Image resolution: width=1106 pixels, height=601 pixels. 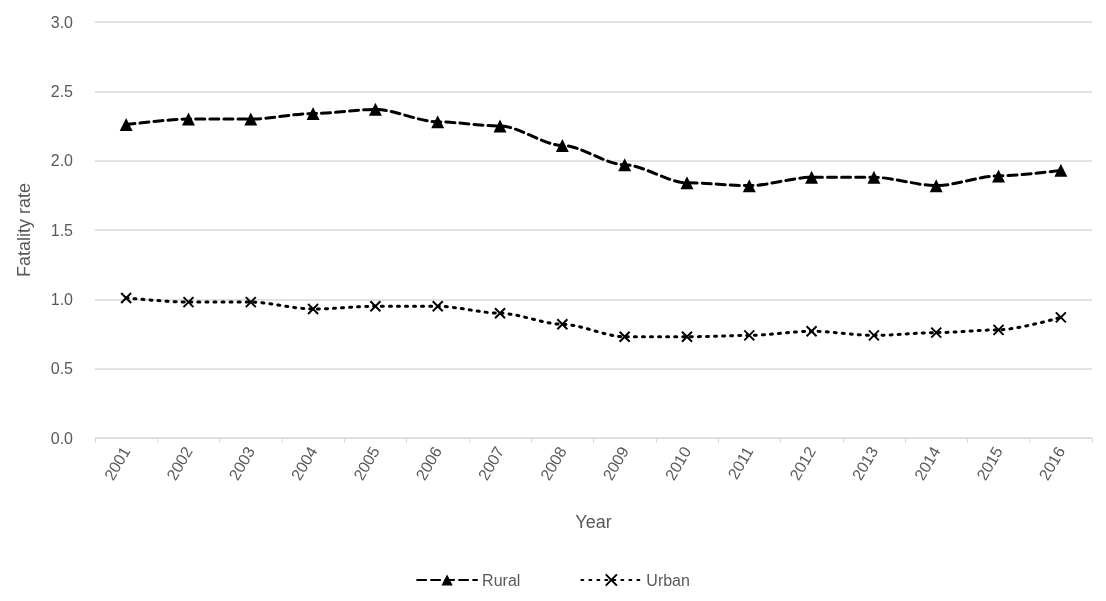 What do you see at coordinates (24, 230) in the screenshot?
I see `y-axis-title: Fatality rate` at bounding box center [24, 230].